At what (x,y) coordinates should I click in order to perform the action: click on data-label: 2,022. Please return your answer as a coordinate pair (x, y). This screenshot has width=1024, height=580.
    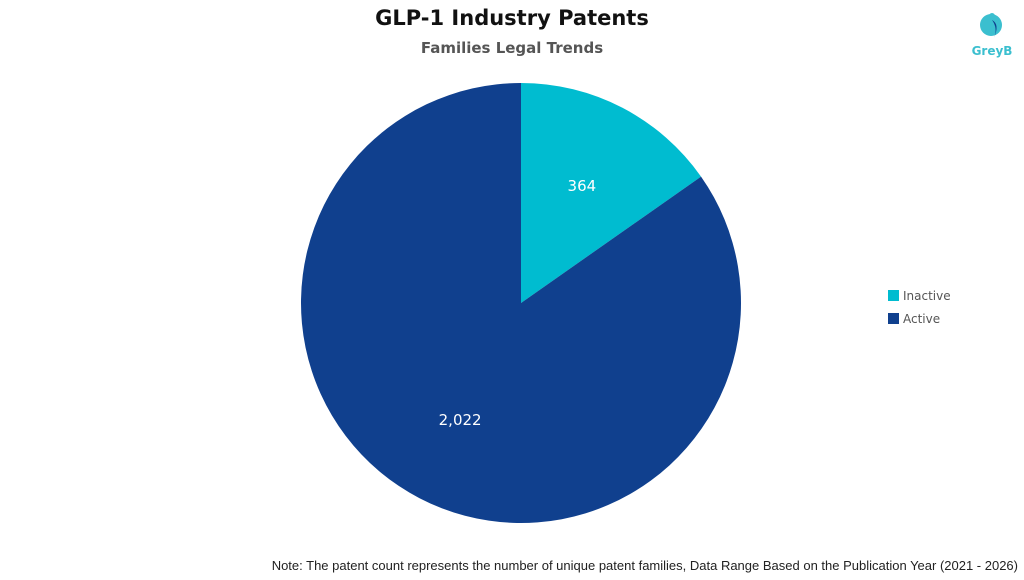
    Looking at the image, I should click on (460, 420).